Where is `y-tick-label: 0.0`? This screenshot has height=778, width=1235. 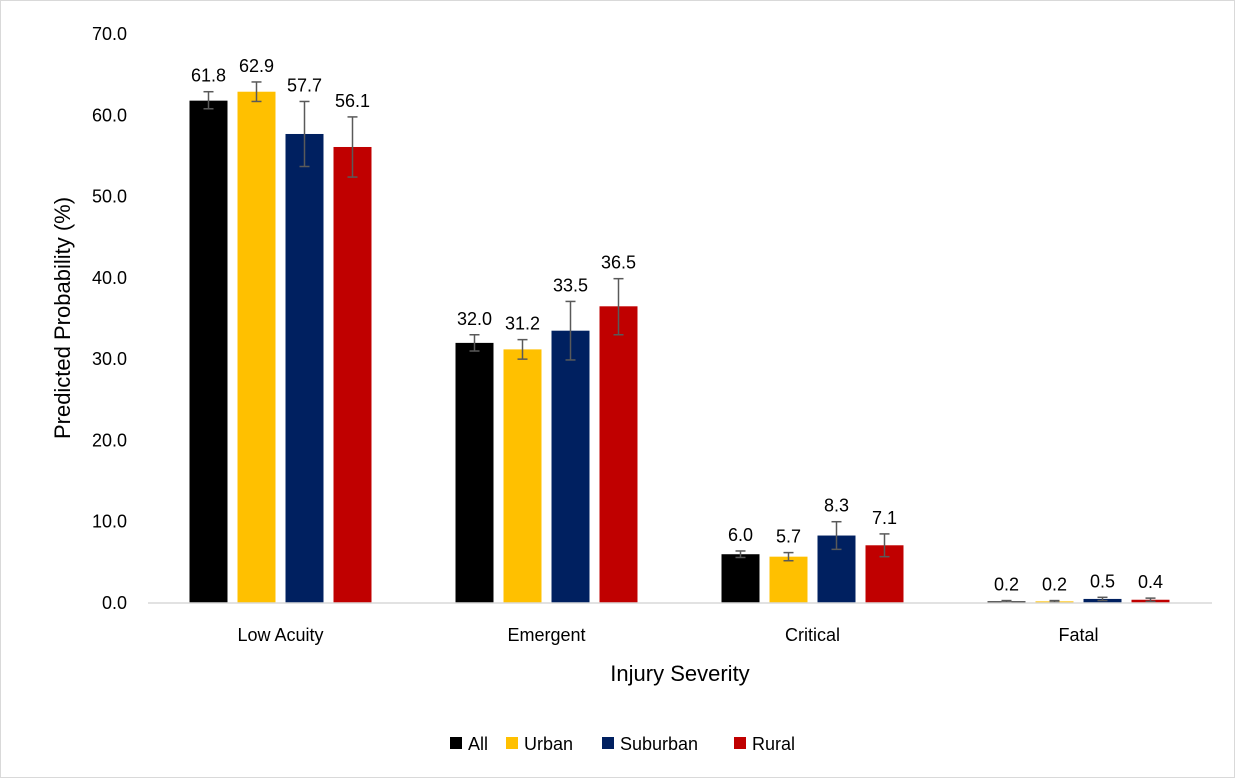
y-tick-label: 0.0 is located at coordinates (114, 603).